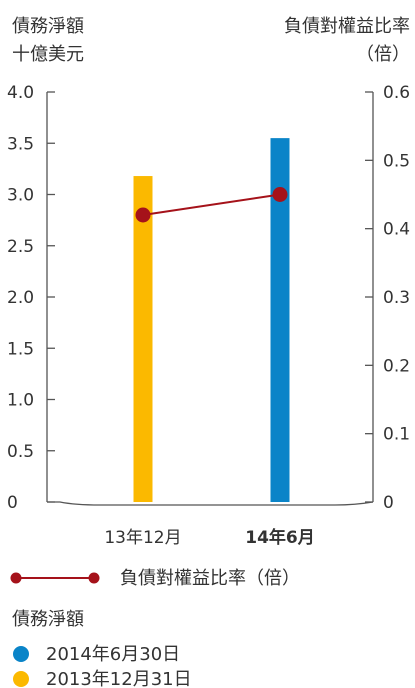  Describe the element at coordinates (383, 54) in the screenshot. I see `right-axis-title-line2: （倍）` at that location.